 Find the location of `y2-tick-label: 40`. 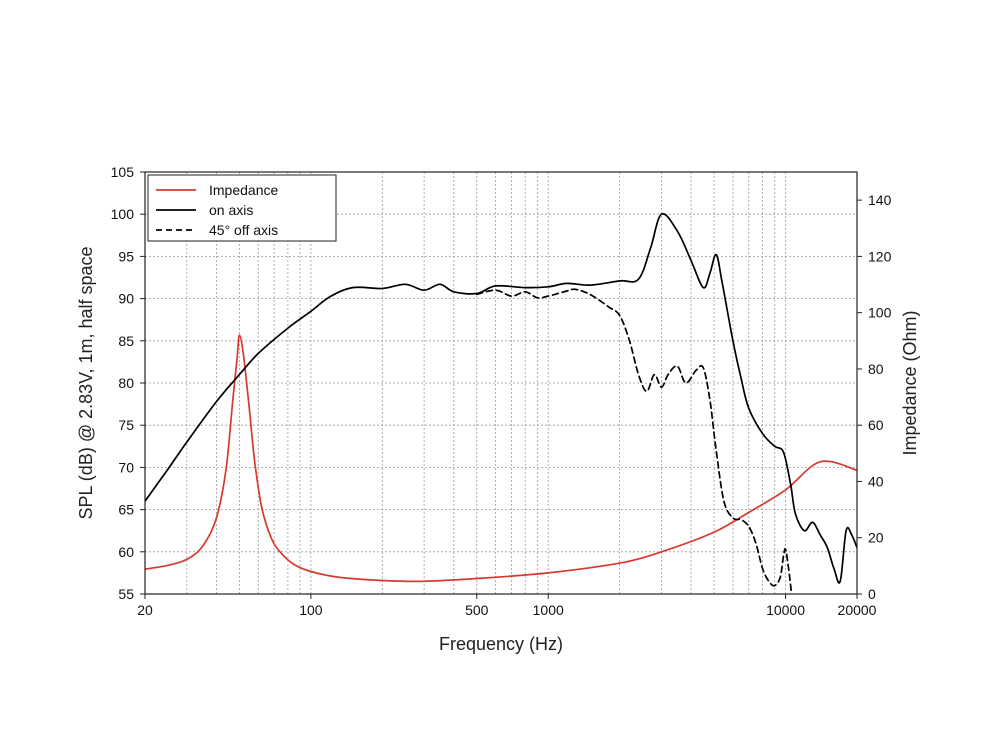

y2-tick-label: 40 is located at coordinates (876, 481).